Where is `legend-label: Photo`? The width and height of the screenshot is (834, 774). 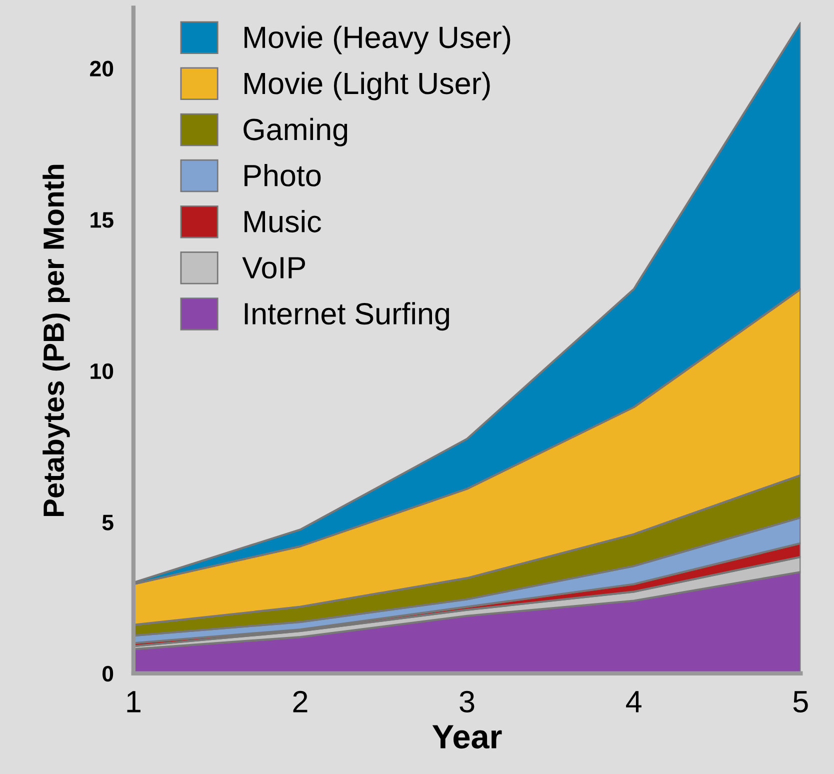
legend-label: Photo is located at coordinates (282, 175).